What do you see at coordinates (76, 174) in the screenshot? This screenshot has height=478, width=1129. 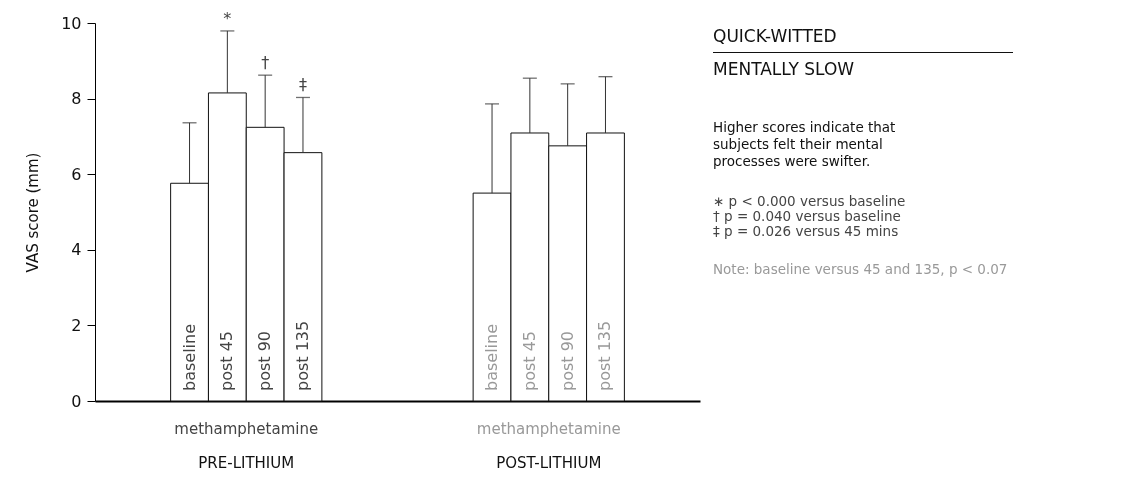 I see `y-tick-label: 6` at bounding box center [76, 174].